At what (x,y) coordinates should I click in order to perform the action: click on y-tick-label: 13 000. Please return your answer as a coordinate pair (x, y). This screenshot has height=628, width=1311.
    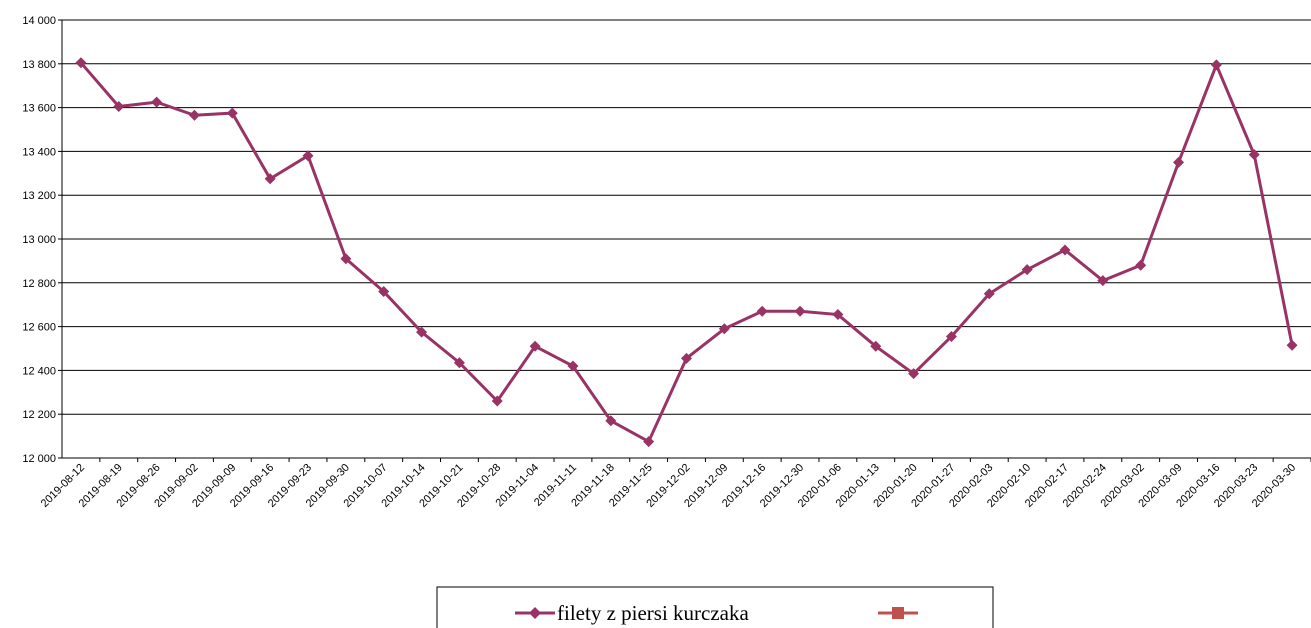
    Looking at the image, I should click on (39, 240).